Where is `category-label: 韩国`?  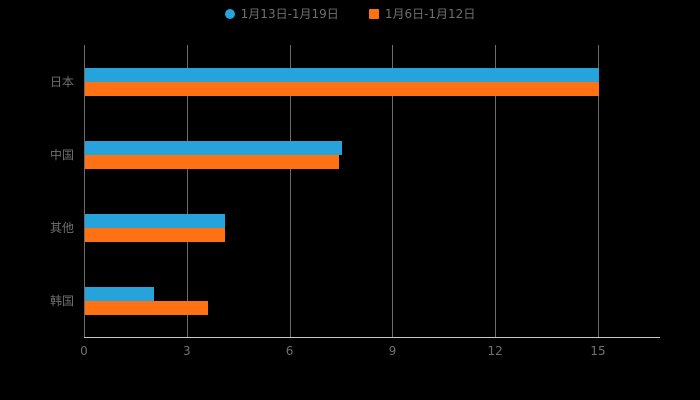 category-label: 韩国 is located at coordinates (61, 300).